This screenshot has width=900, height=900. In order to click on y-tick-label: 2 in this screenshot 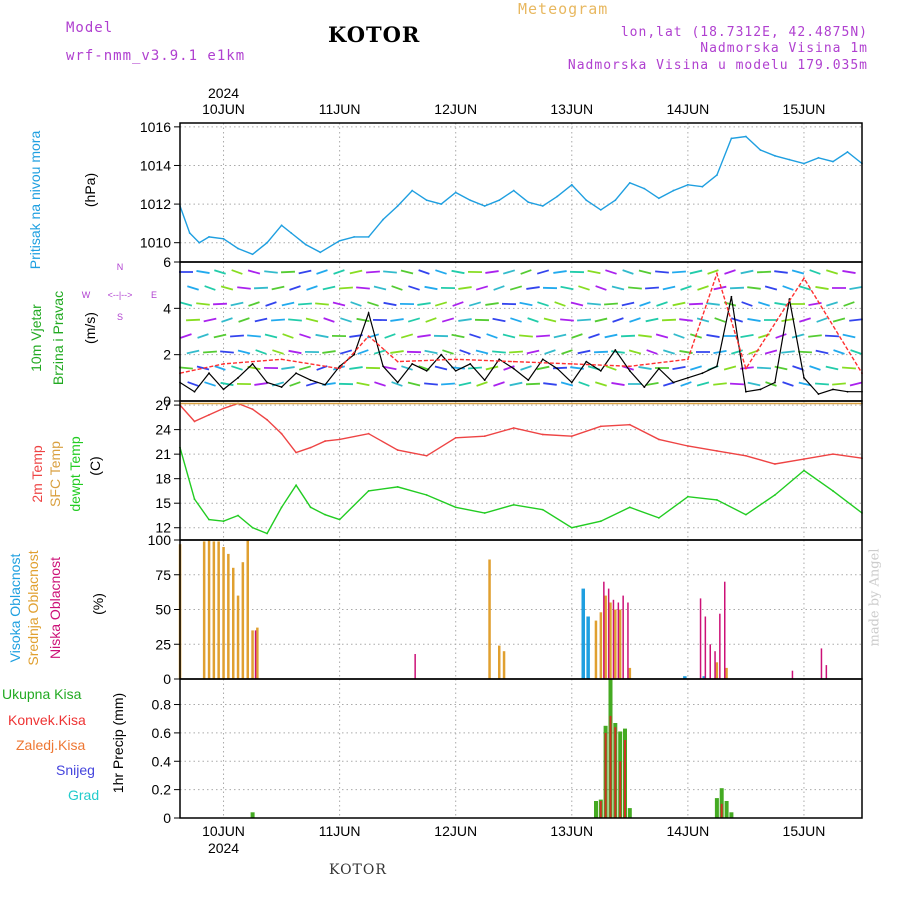, I will do `click(167, 355)`.